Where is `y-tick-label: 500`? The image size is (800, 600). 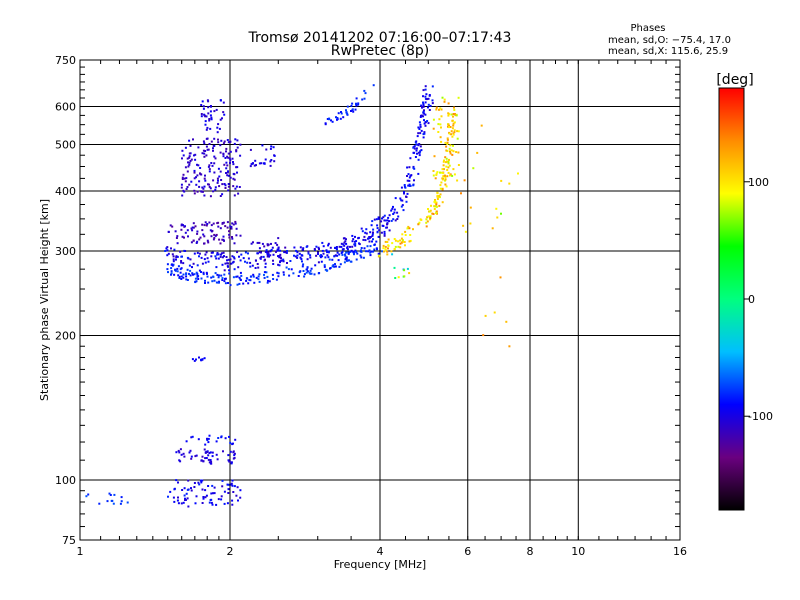 y-tick-label: 500 is located at coordinates (65, 145).